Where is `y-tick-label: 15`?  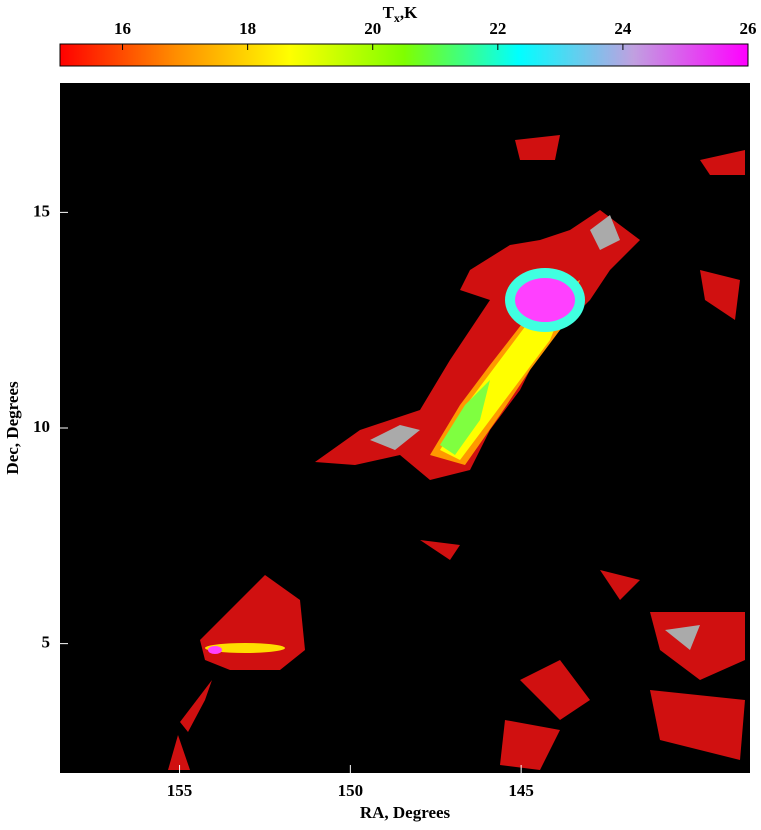 y-tick-label: 15 is located at coordinates (41, 210).